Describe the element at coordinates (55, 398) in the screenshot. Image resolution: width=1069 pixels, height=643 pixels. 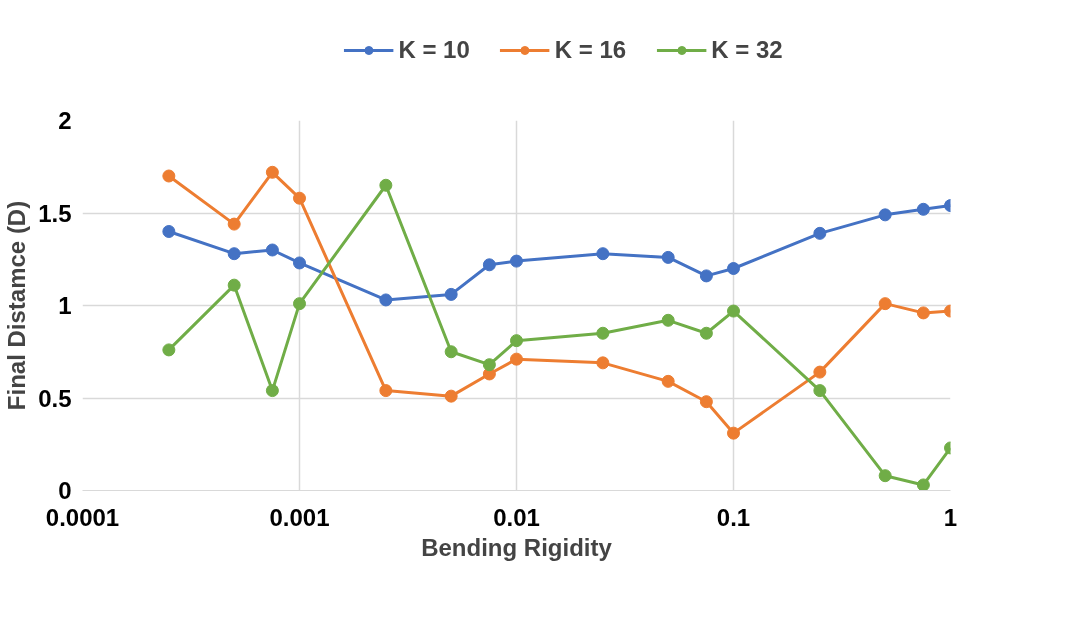
I see `y-tick-label: 0.5` at that location.